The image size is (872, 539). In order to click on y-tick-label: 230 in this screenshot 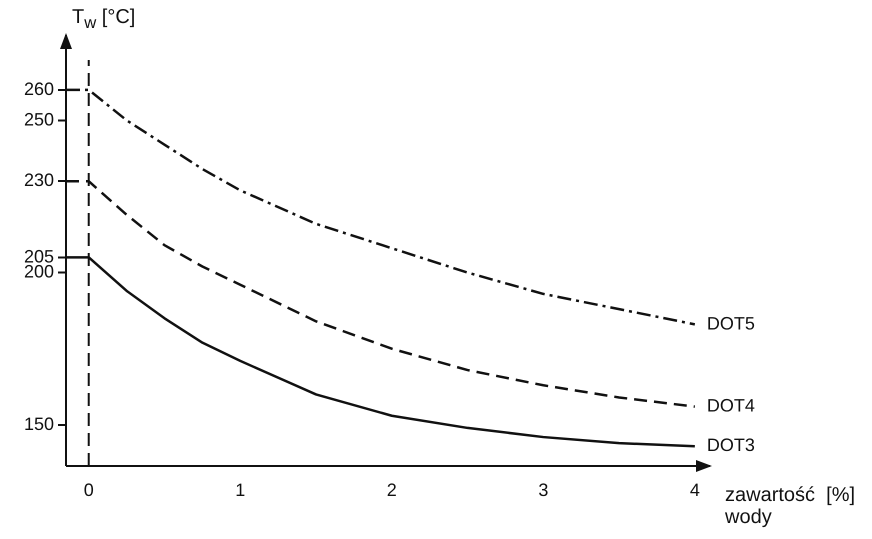, I will do `click(39, 180)`.